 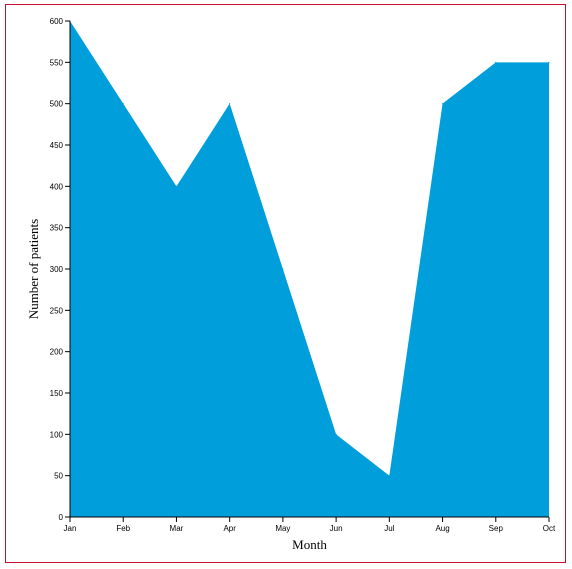 I want to click on x-axis-title: Month, so click(x=309, y=544).